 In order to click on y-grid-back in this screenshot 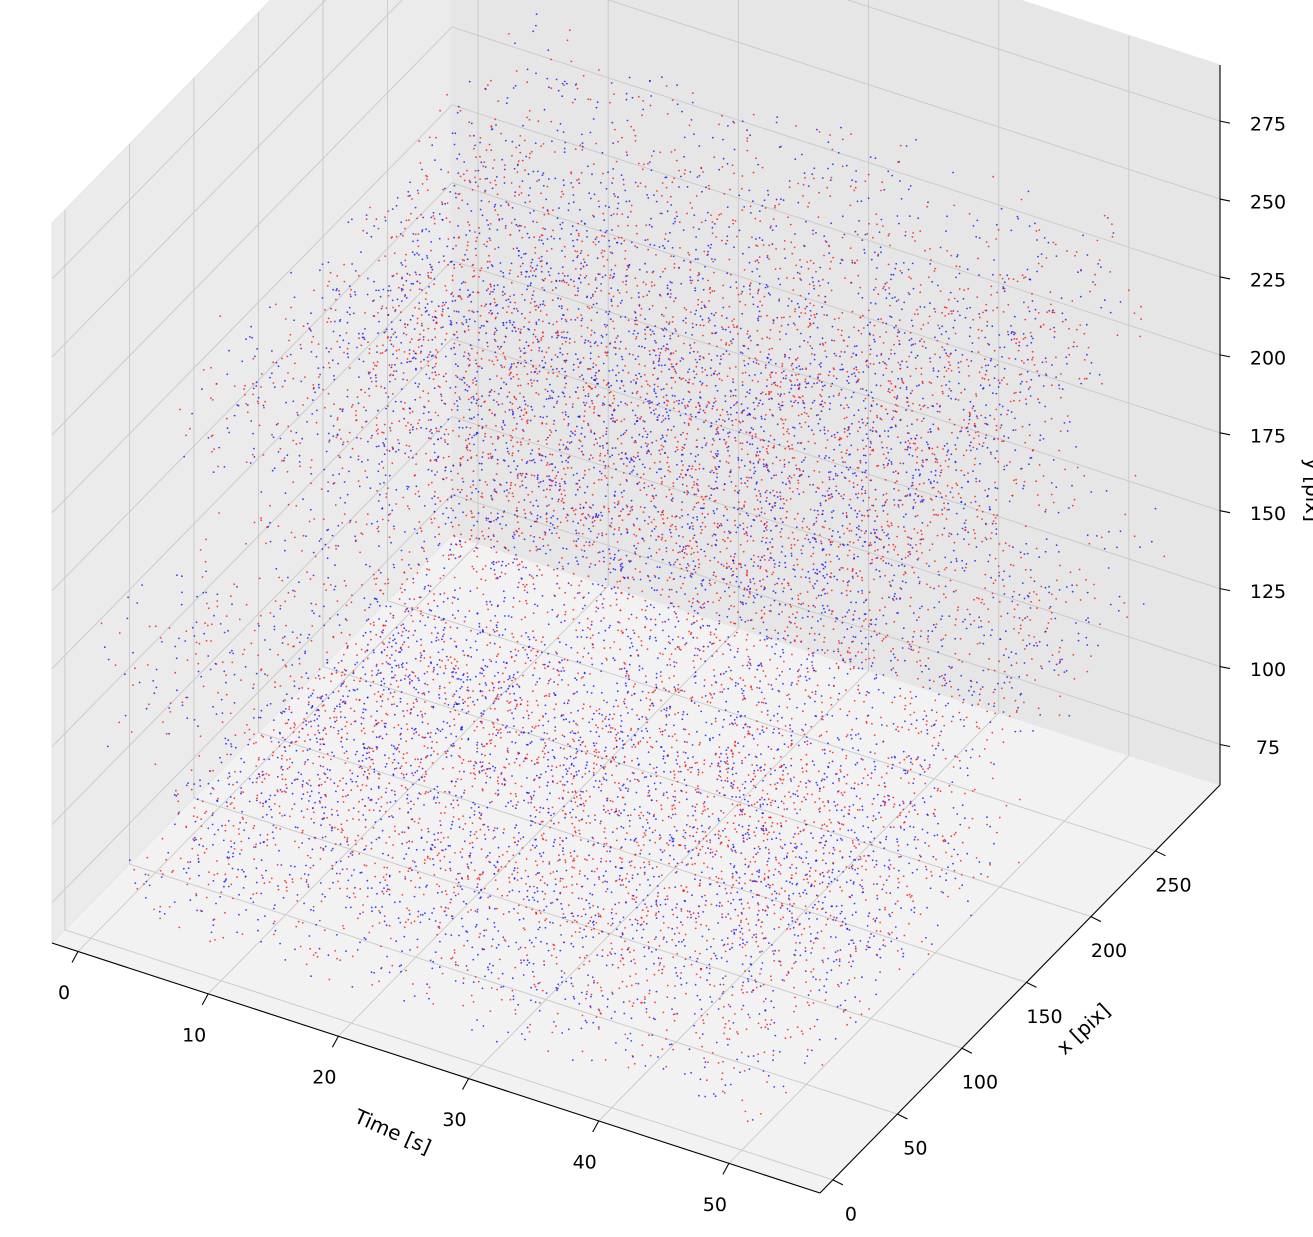, I will do `click(836, 308)`.